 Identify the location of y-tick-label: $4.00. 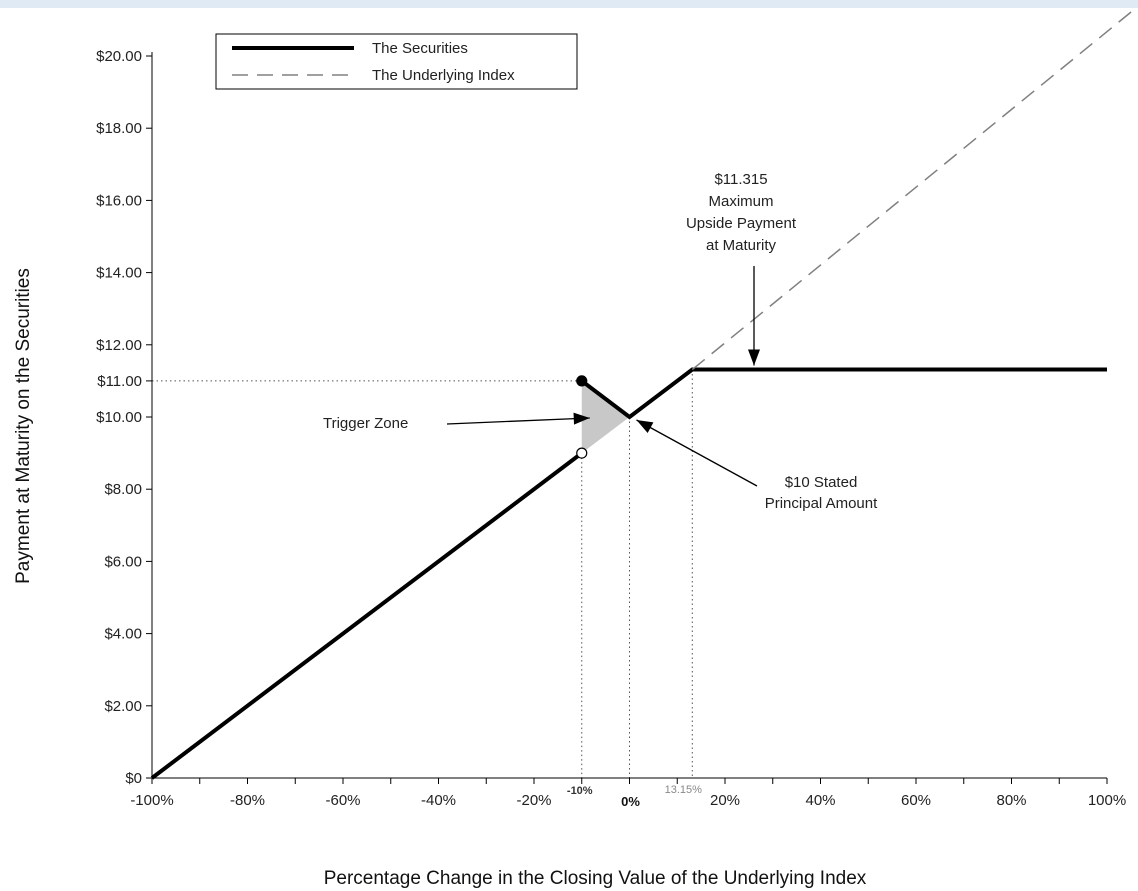
(123, 634).